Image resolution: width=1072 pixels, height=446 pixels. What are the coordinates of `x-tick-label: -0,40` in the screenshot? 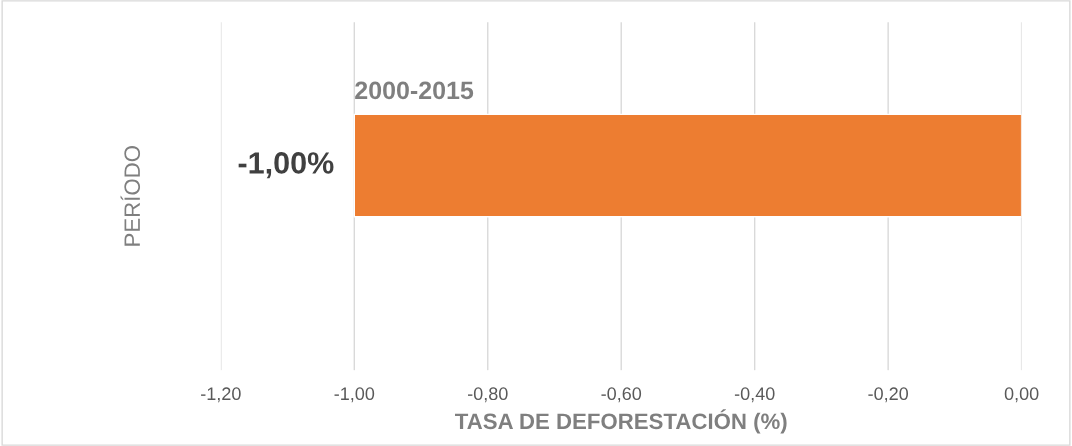 It's located at (754, 395).